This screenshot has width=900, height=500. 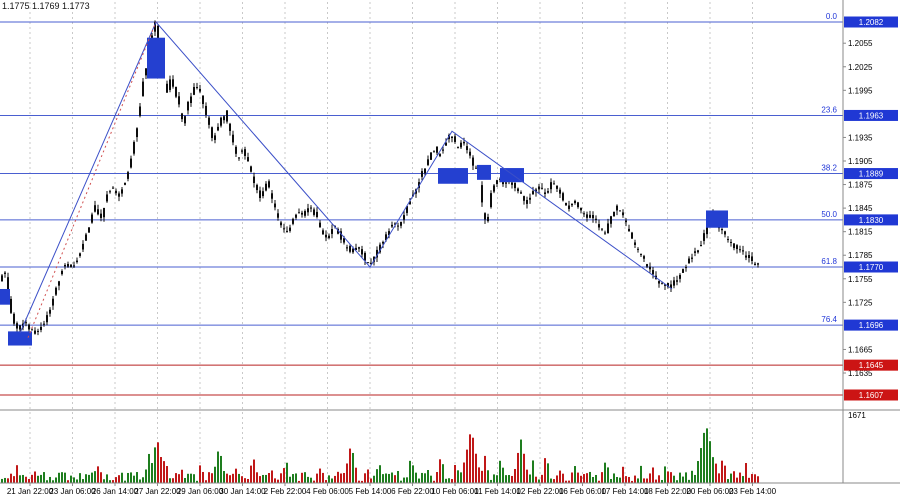 I want to click on y-axis-label: 1.1905, so click(x=860, y=161).